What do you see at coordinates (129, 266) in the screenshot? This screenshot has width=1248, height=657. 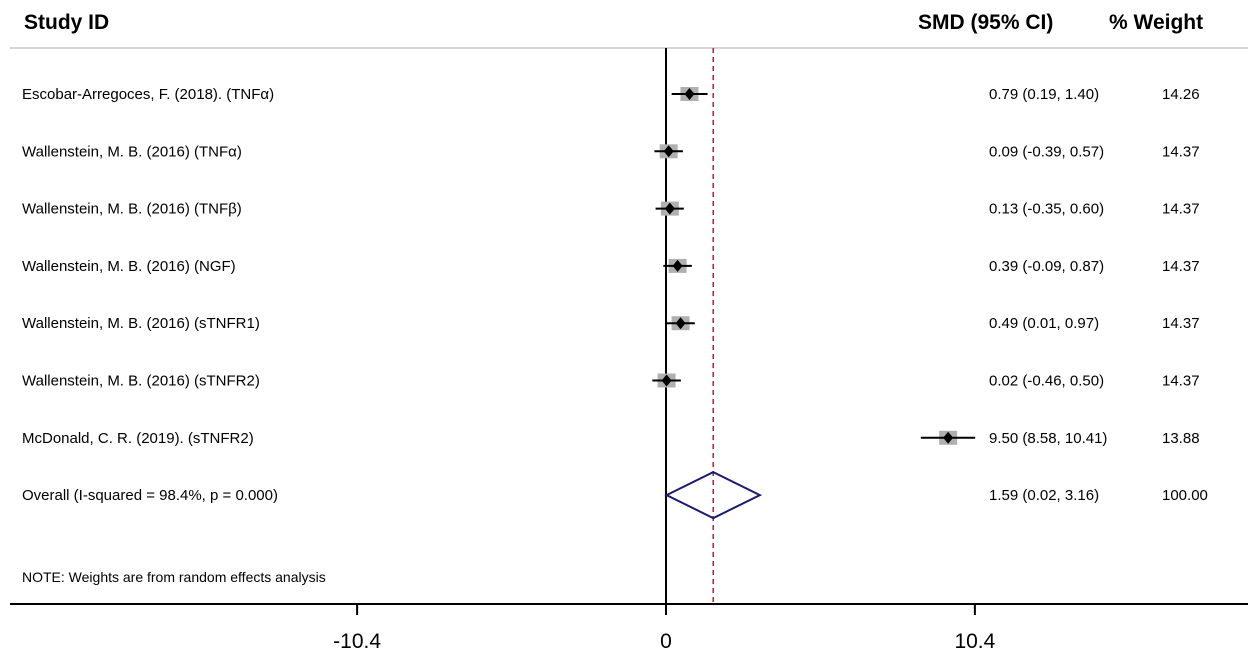 I see `study-label: Wallenstein, M. B. (2016) (NGF)` at bounding box center [129, 266].